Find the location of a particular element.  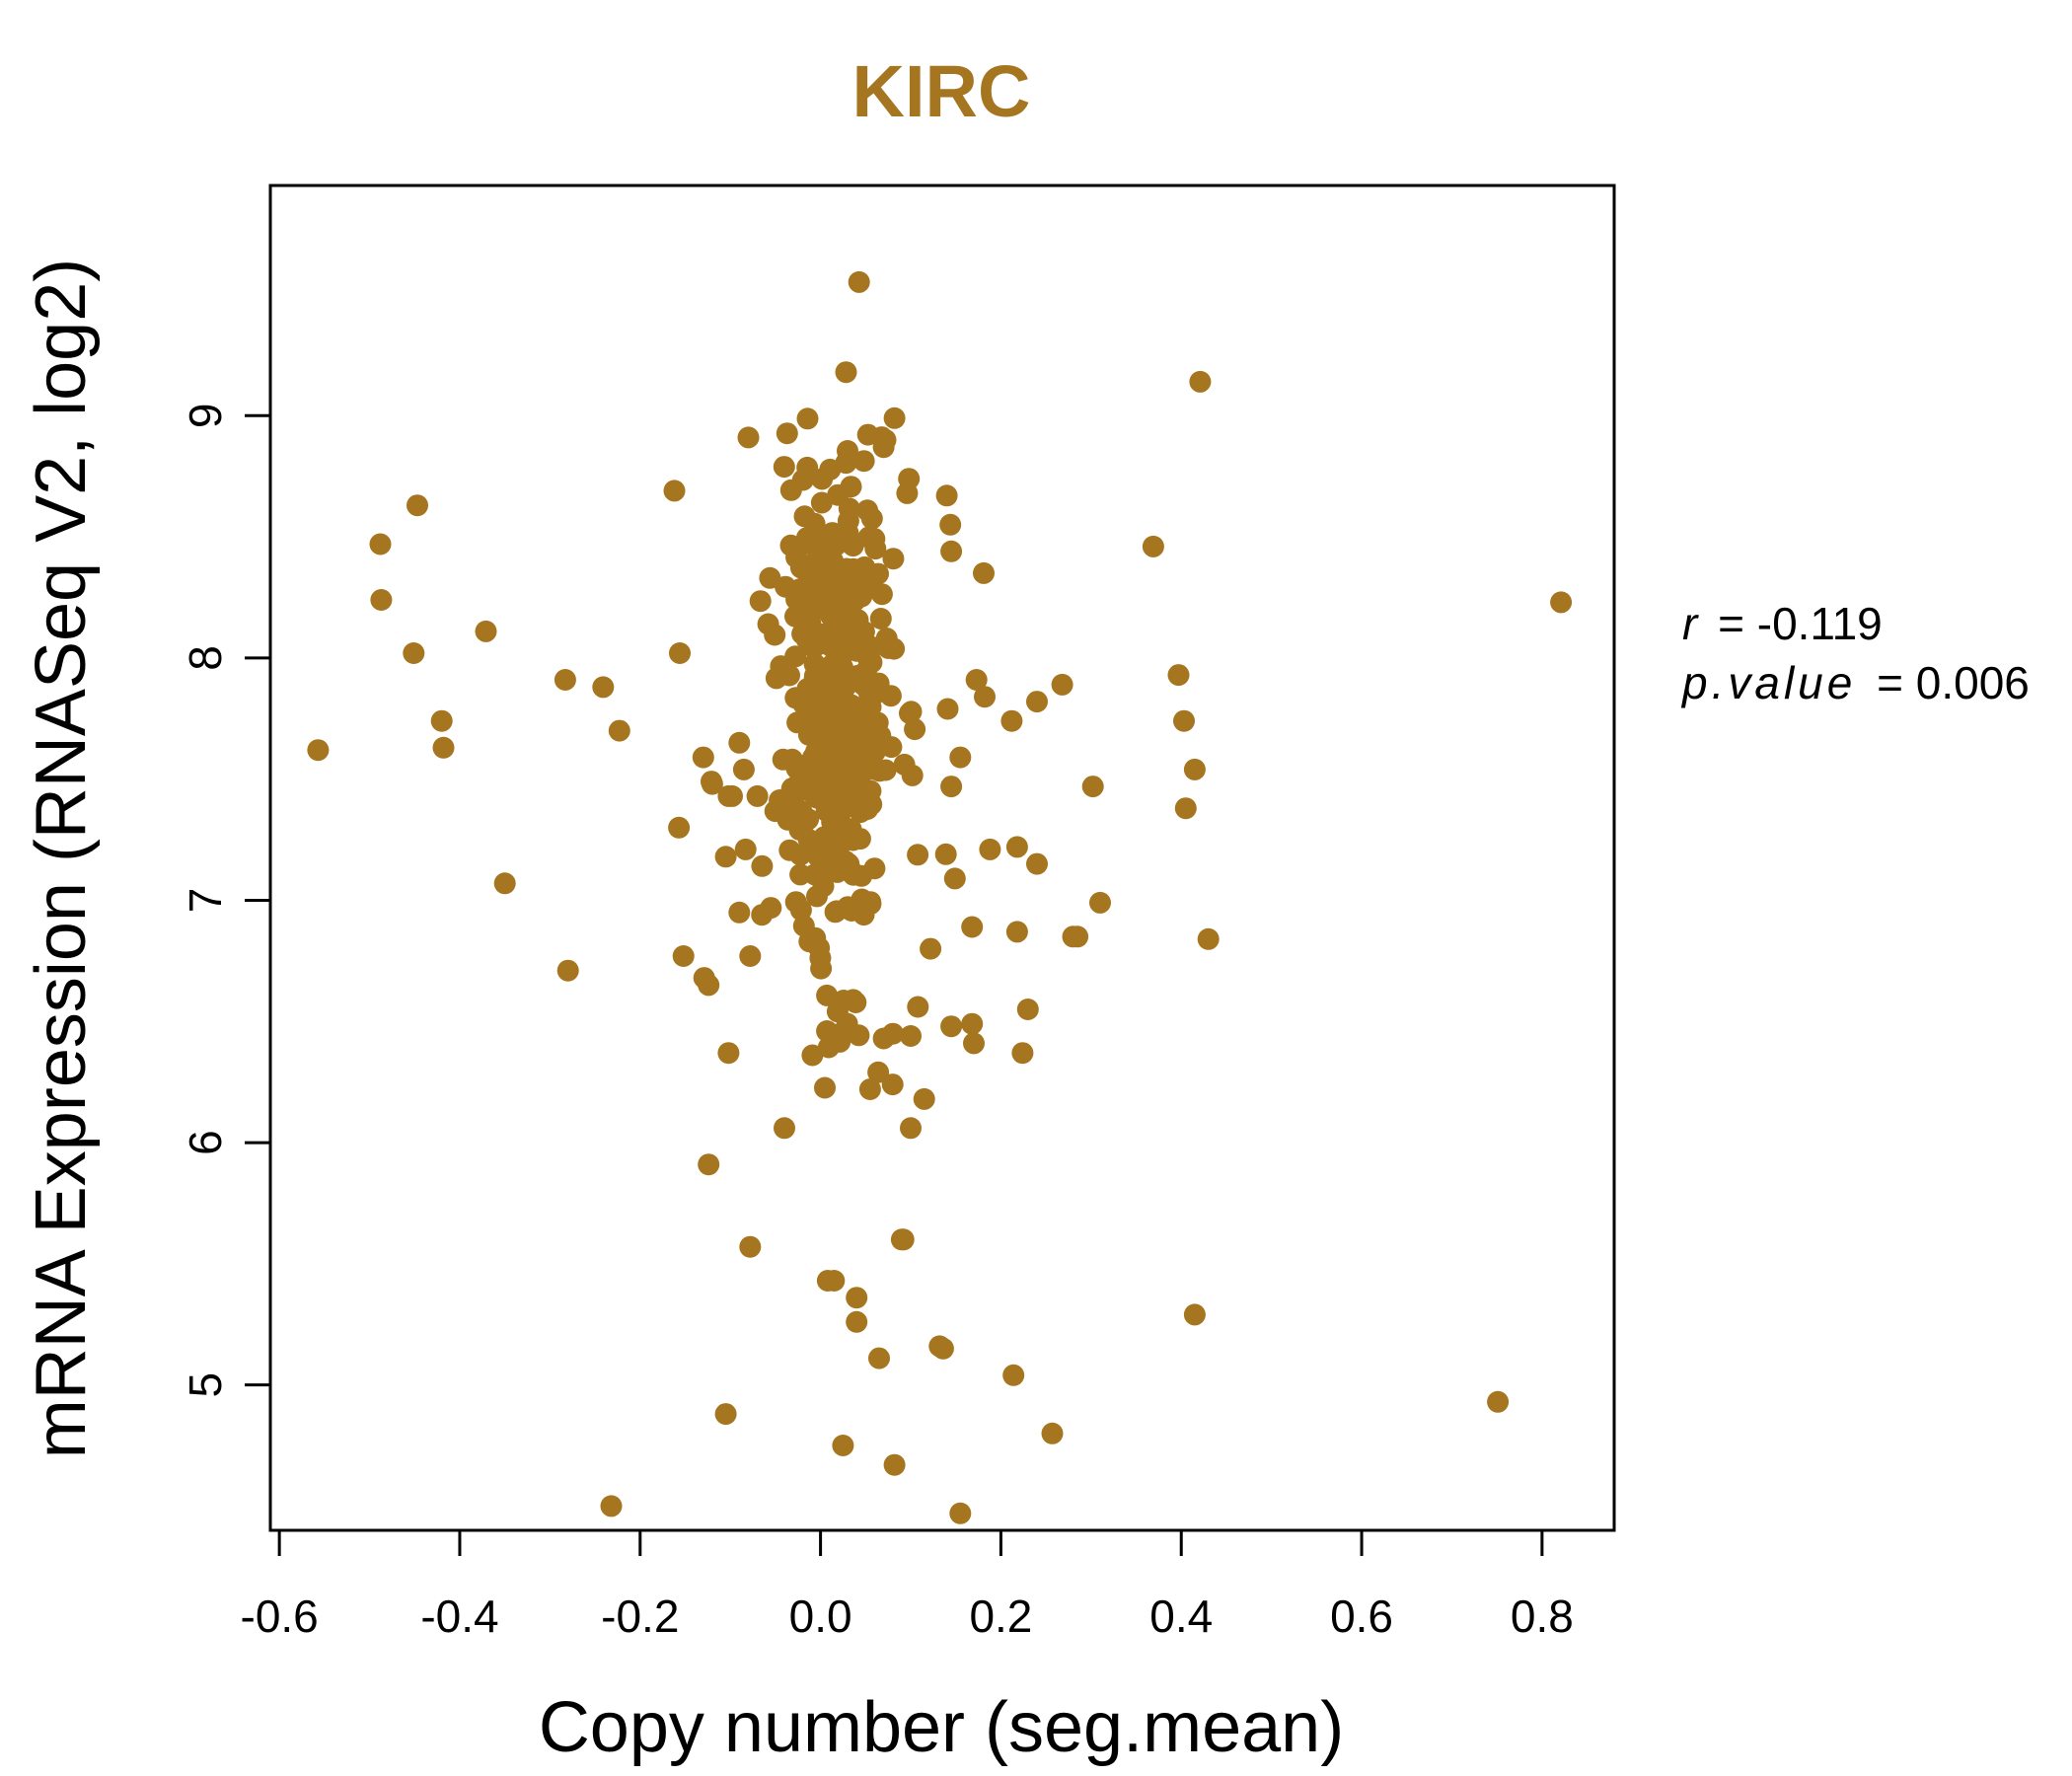

x-tick-label: 0.8 is located at coordinates (1543, 1617).